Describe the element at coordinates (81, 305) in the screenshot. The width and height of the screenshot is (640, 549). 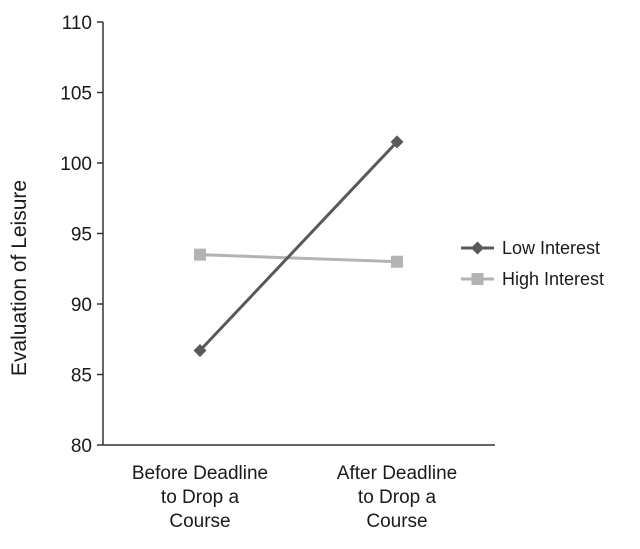
I see `y-tick-label: 90` at that location.